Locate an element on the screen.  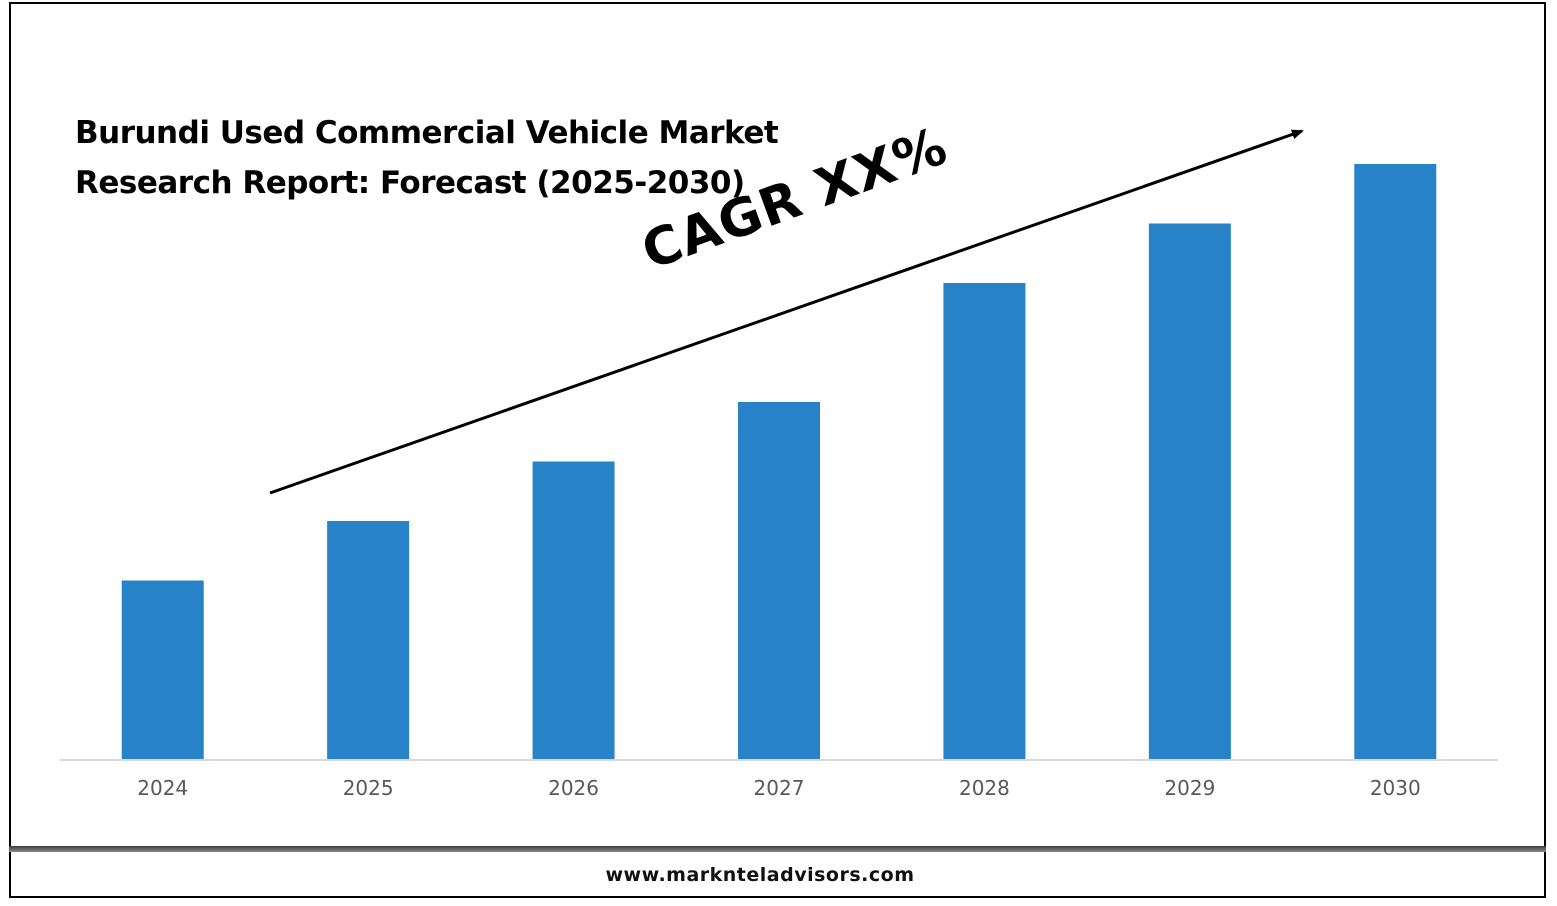
x-tick-label-2027: 2027 is located at coordinates (779, 788).